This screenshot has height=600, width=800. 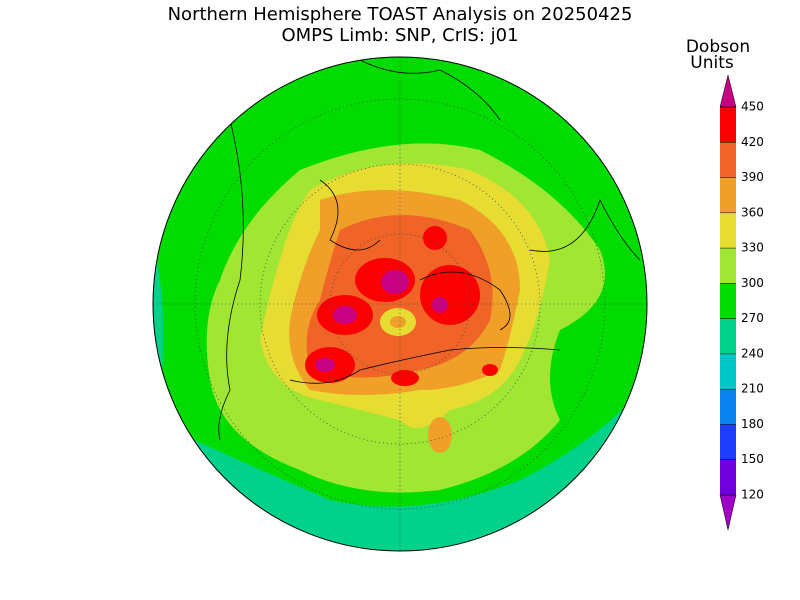 What do you see at coordinates (399, 35) in the screenshot?
I see `subtitle: OMPS Limb: SNP, CrIS: j01` at bounding box center [399, 35].